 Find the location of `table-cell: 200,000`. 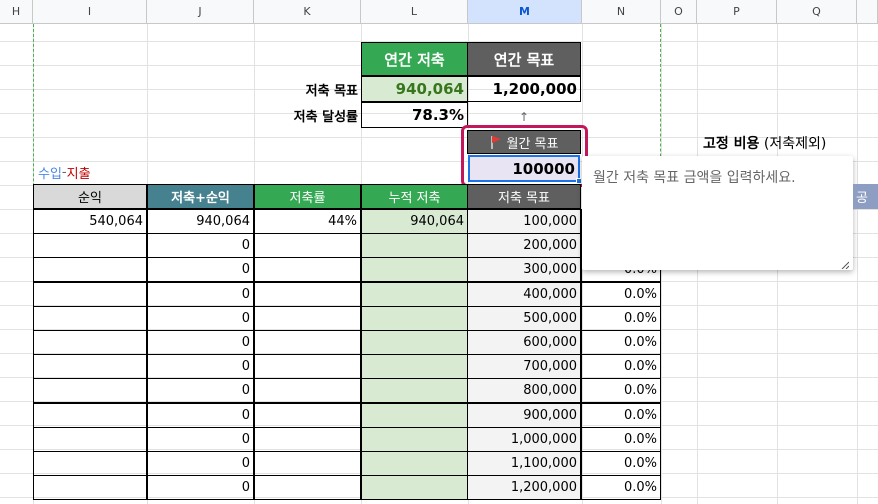

table-cell: 200,000 is located at coordinates (524, 246).